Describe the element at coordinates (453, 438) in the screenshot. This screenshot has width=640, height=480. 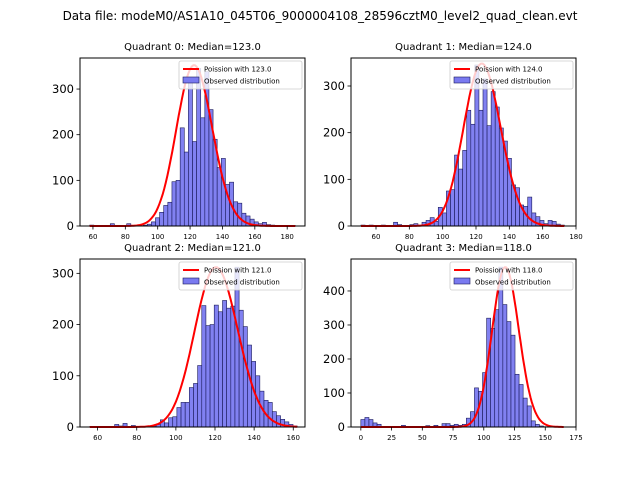
I see `x-tick-label: 75` at that location.